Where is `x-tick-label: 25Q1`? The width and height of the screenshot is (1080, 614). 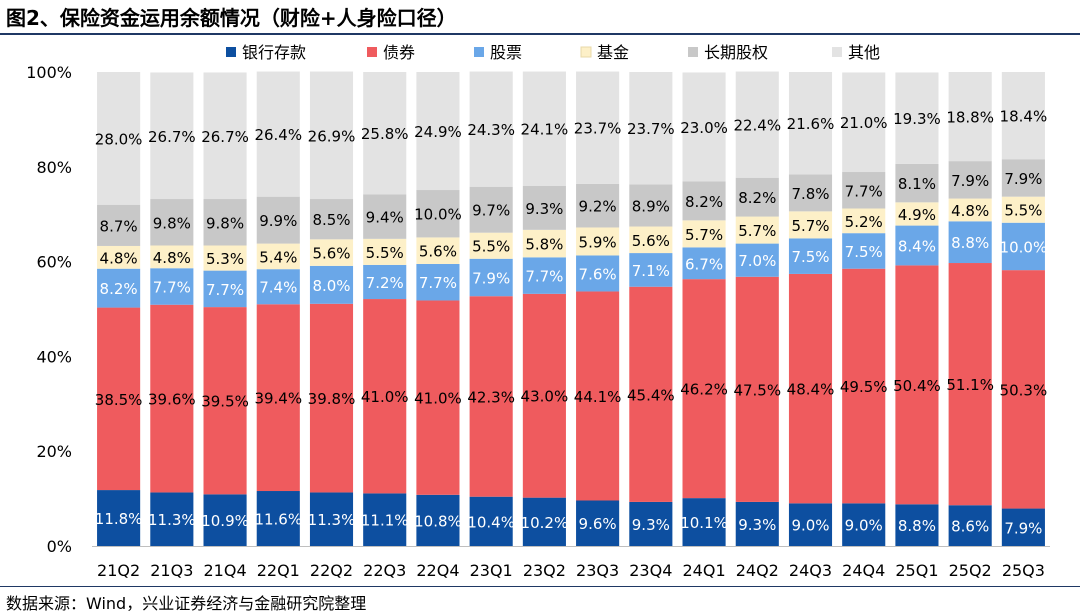
x-tick-label: 25Q1 is located at coordinates (916, 570).